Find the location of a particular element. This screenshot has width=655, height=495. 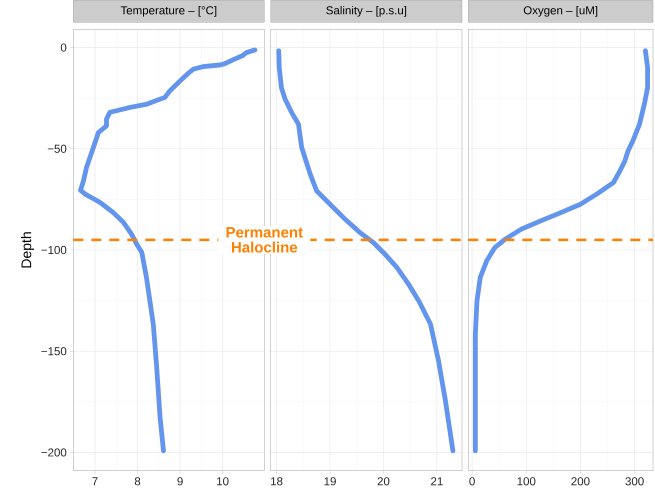

y-tick-label: −200 is located at coordinates (53, 452).